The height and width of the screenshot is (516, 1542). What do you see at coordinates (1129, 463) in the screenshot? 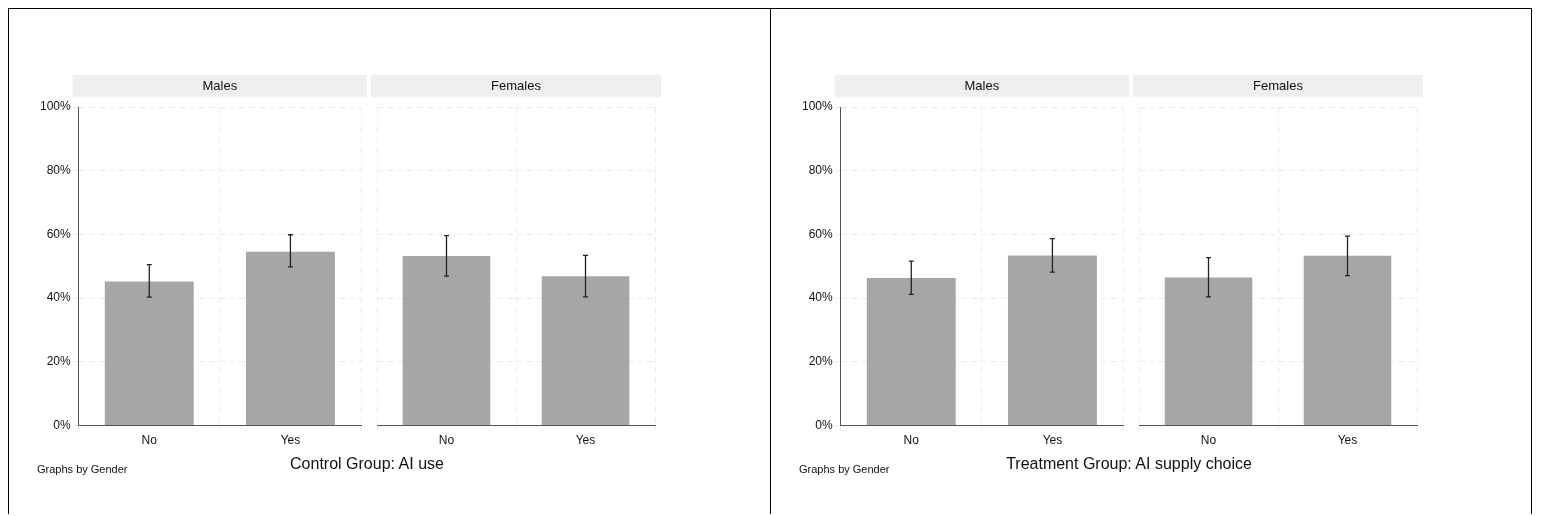
I see `text: Treatment Group: AI supply choice` at bounding box center [1129, 463].